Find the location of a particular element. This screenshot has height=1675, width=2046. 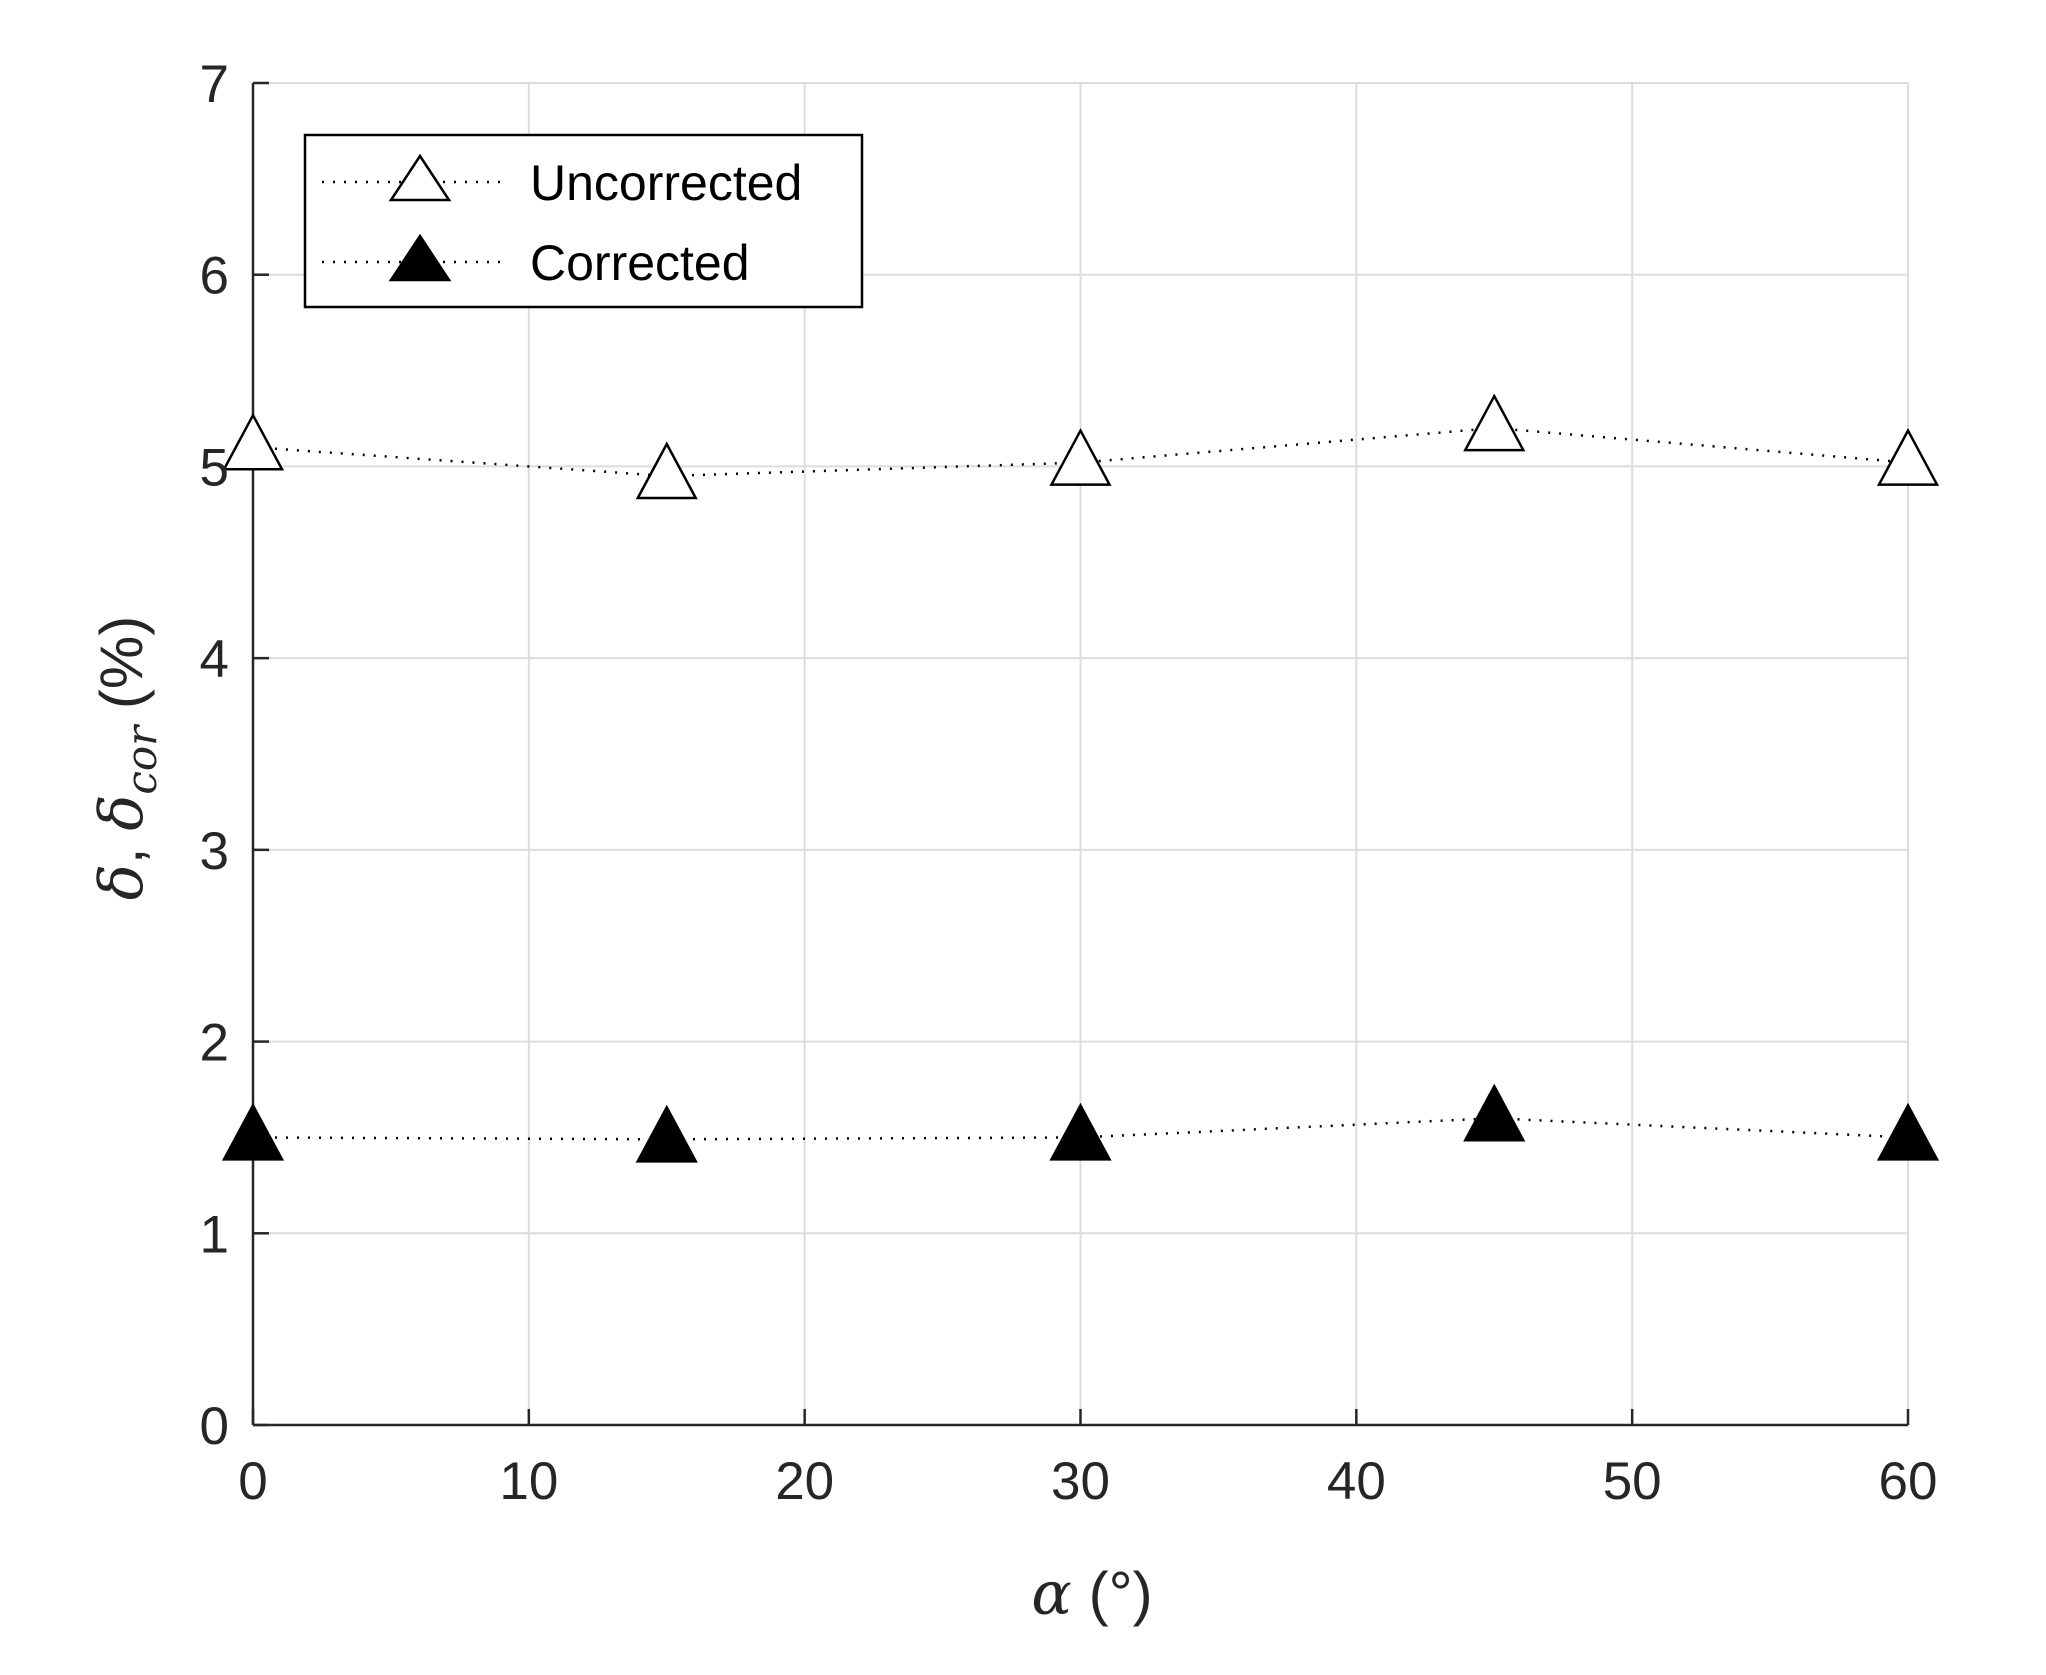

x-tick-label: 20 is located at coordinates (804, 1481).